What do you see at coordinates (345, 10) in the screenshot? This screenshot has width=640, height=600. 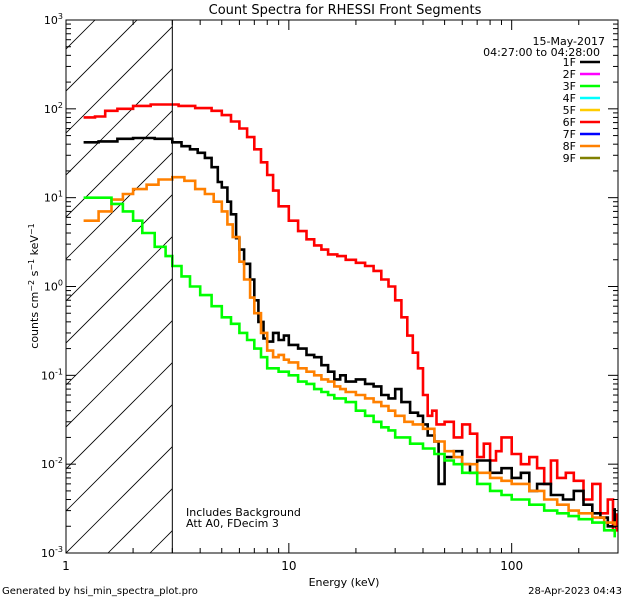 I see `chart-title: Count Spectra for RHESSI Front Segments` at bounding box center [345, 10].